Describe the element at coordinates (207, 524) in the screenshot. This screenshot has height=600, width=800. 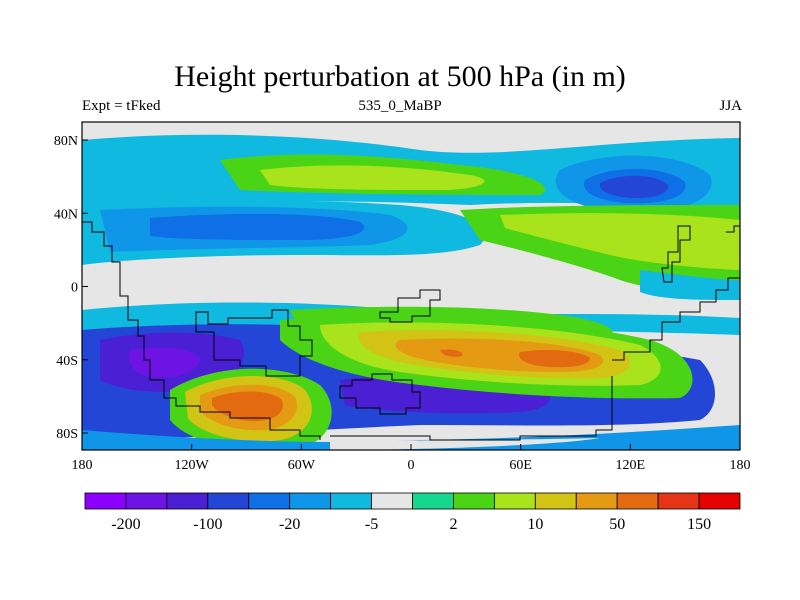
I see `colorbar-label: -100` at that location.